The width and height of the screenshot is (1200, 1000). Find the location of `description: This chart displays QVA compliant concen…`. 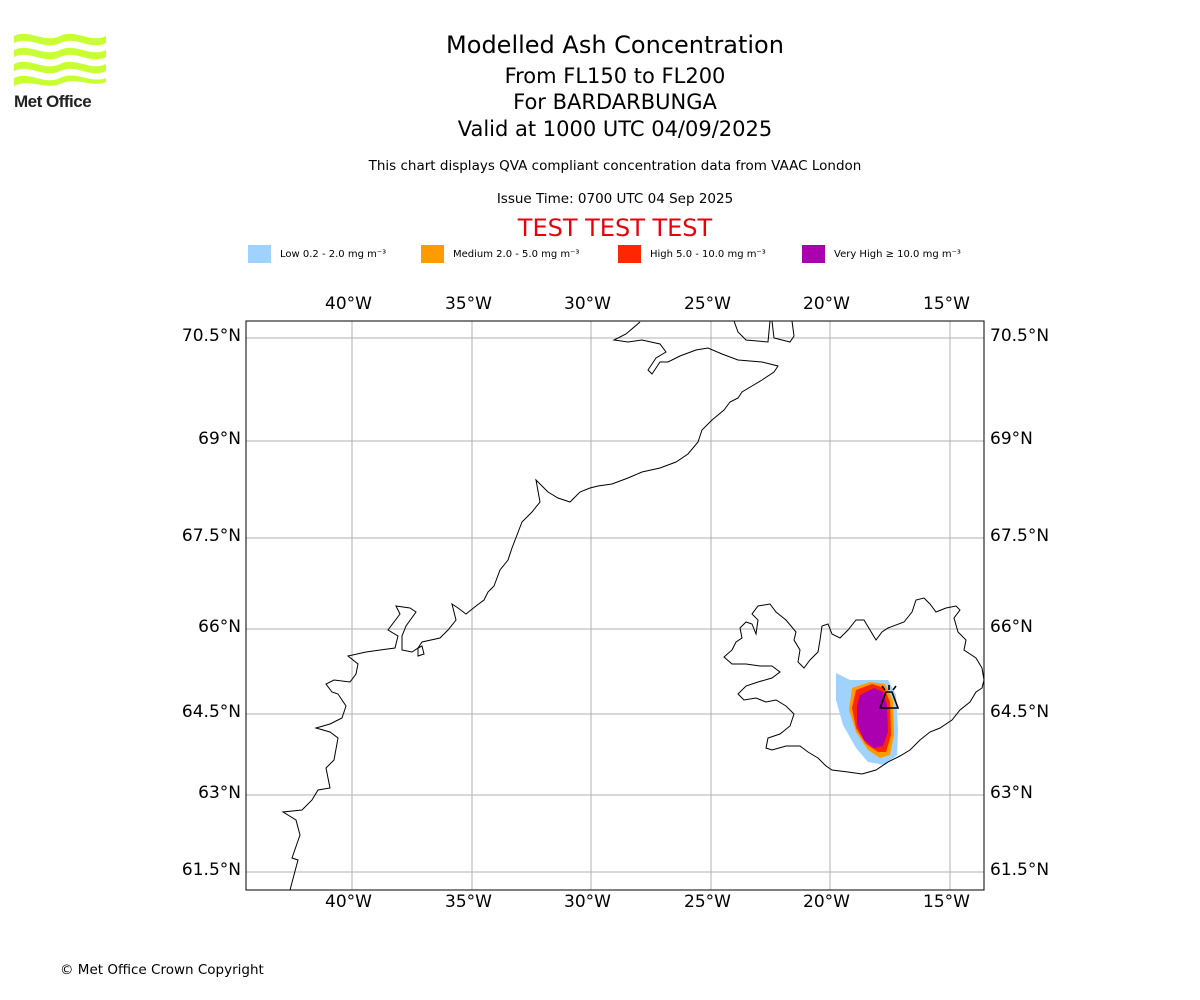

description: This chart displays QVA compliant concen… is located at coordinates (615, 166).